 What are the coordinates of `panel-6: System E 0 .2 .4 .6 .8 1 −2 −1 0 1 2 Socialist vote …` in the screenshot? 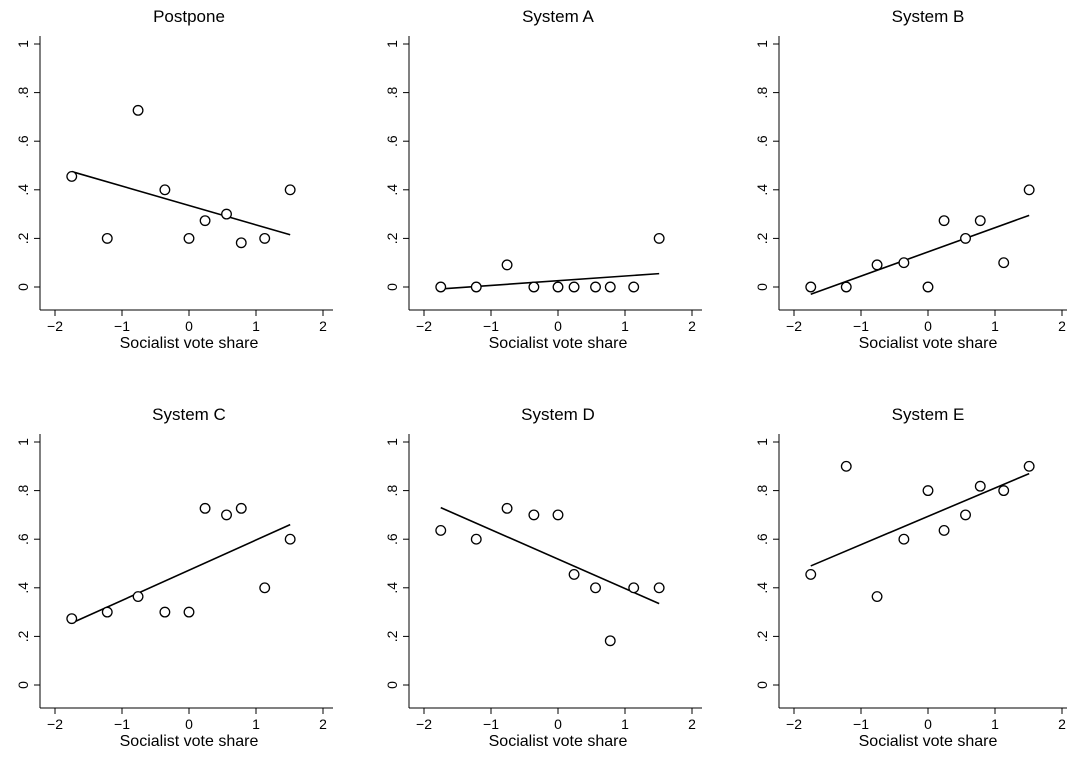 It's located at (910, 577).